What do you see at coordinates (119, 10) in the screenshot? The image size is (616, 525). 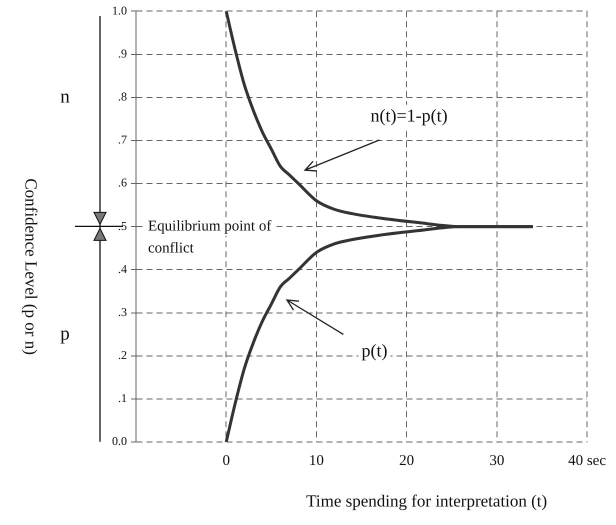 I see `y-tick-label: 1.0` at bounding box center [119, 10].